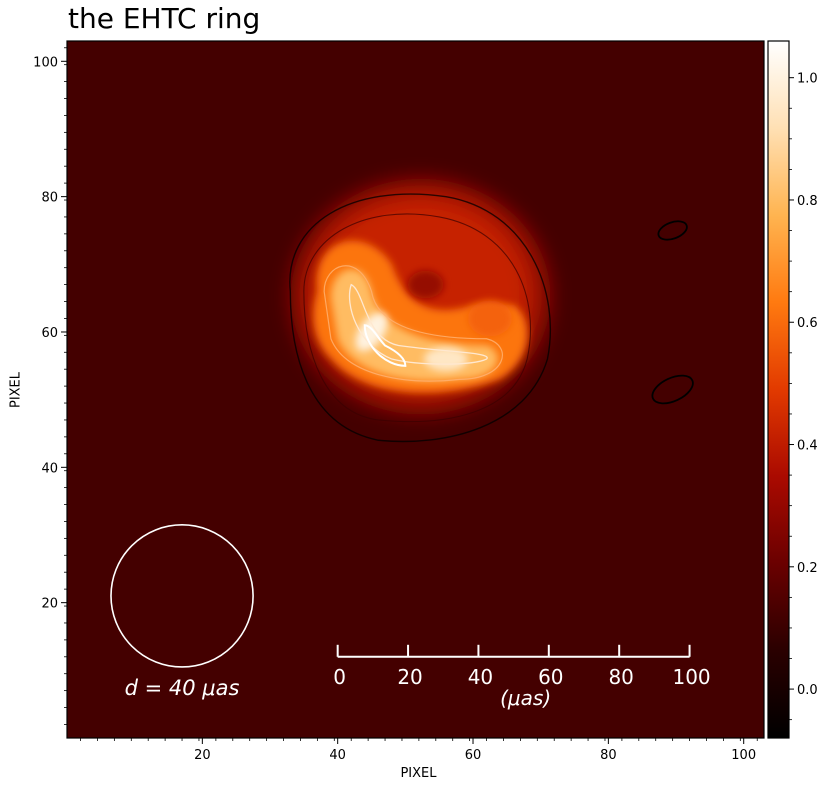 This screenshot has height=792, width=831. What do you see at coordinates (778, 389) in the screenshot?
I see `colorbar-gradient` at bounding box center [778, 389].